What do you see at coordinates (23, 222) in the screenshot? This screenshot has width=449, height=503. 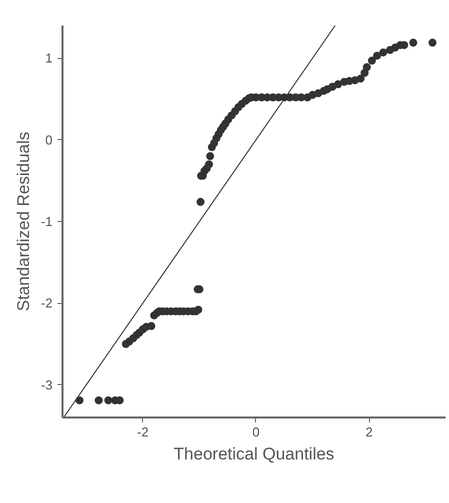 I see `y-axis-title: Standardized Residuals` at bounding box center [23, 222].